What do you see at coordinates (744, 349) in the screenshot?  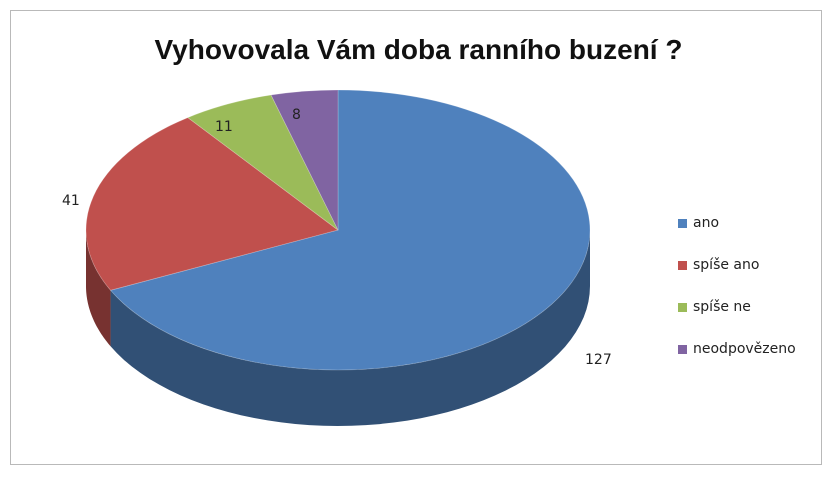 I see `legend-label-neodpovezeno: neodpovězeno` at bounding box center [744, 349].